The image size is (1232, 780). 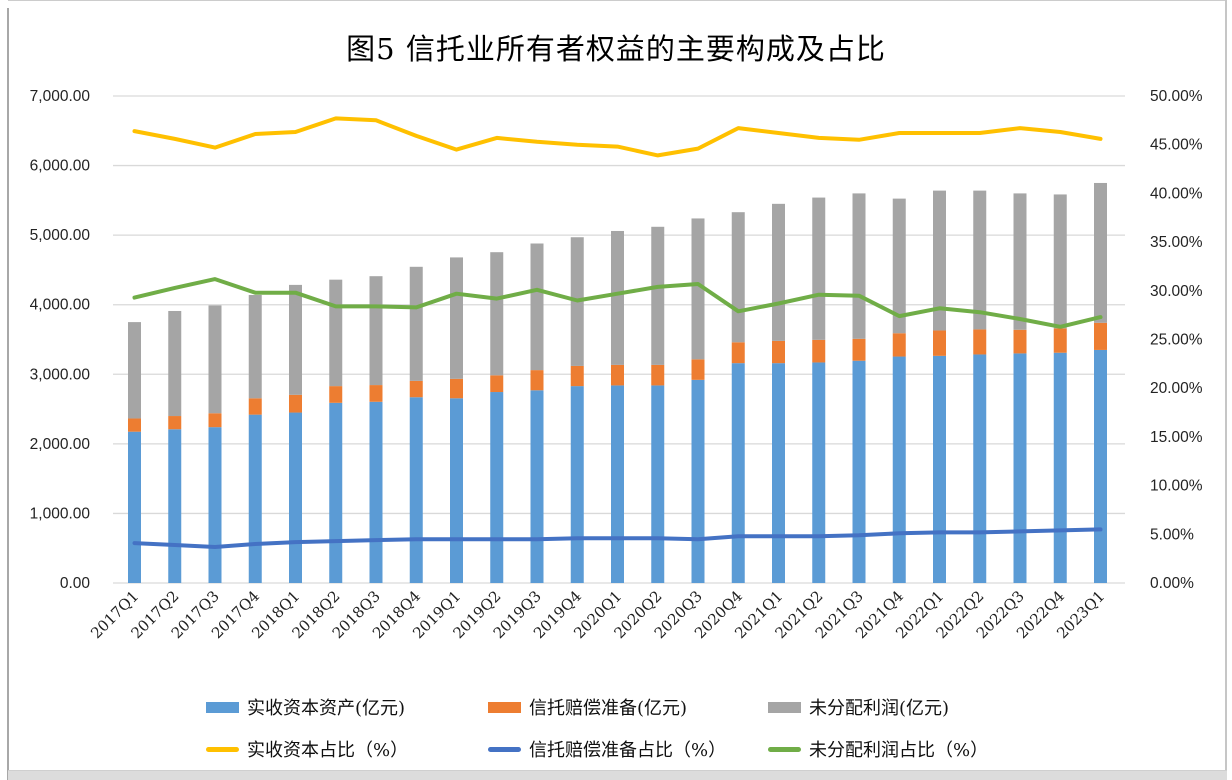 I want to click on left-axis-tick-label: 0.00, so click(x=75, y=583).